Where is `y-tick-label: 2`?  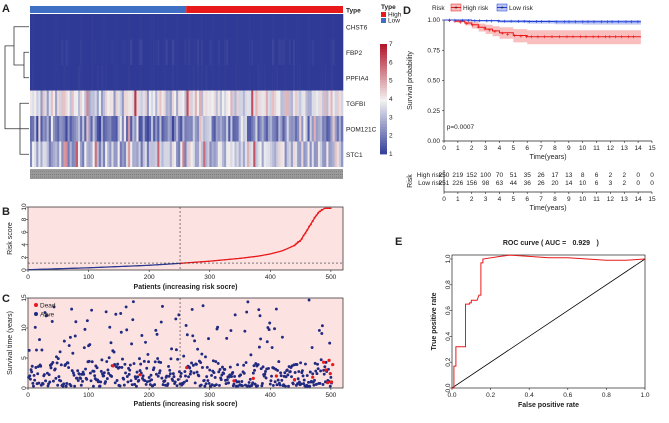 y-tick-label: 2 is located at coordinates (24, 257).